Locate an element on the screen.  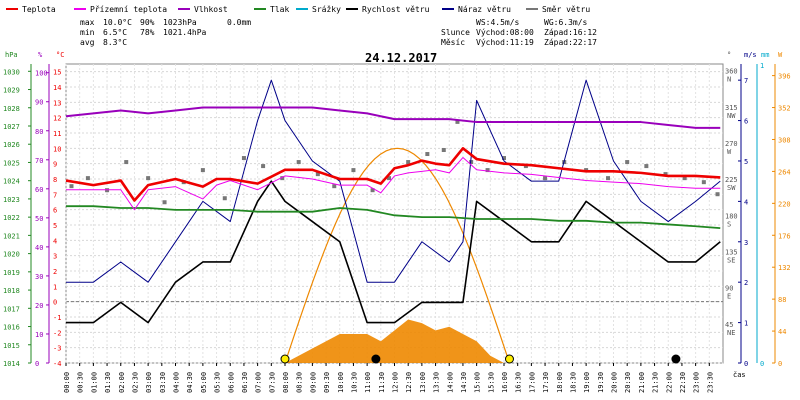
pressure-tick-label: 1022 is located at coordinates (11, 218).